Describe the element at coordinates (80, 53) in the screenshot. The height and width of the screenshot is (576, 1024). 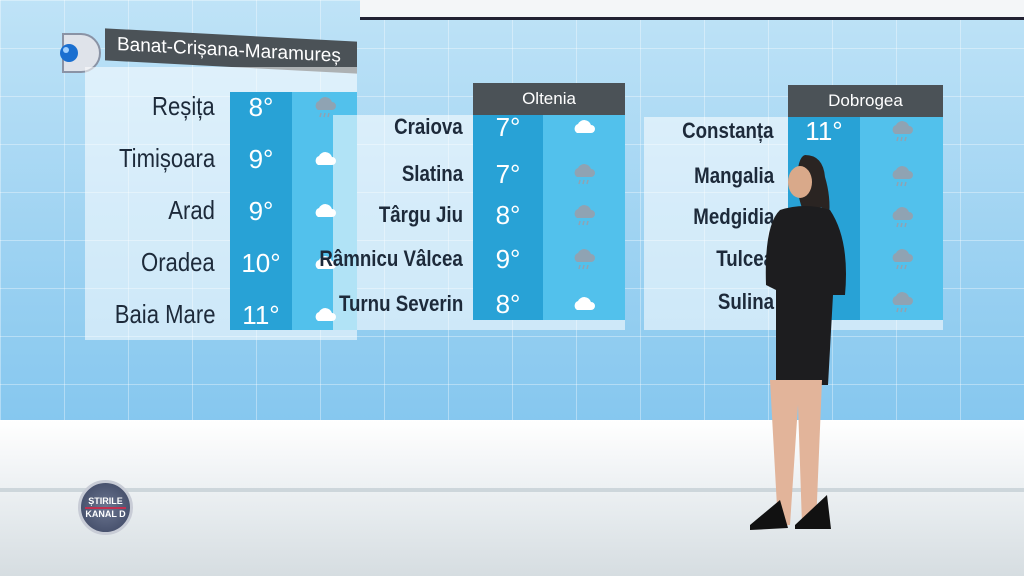
I see `kanal-d-logo` at that location.